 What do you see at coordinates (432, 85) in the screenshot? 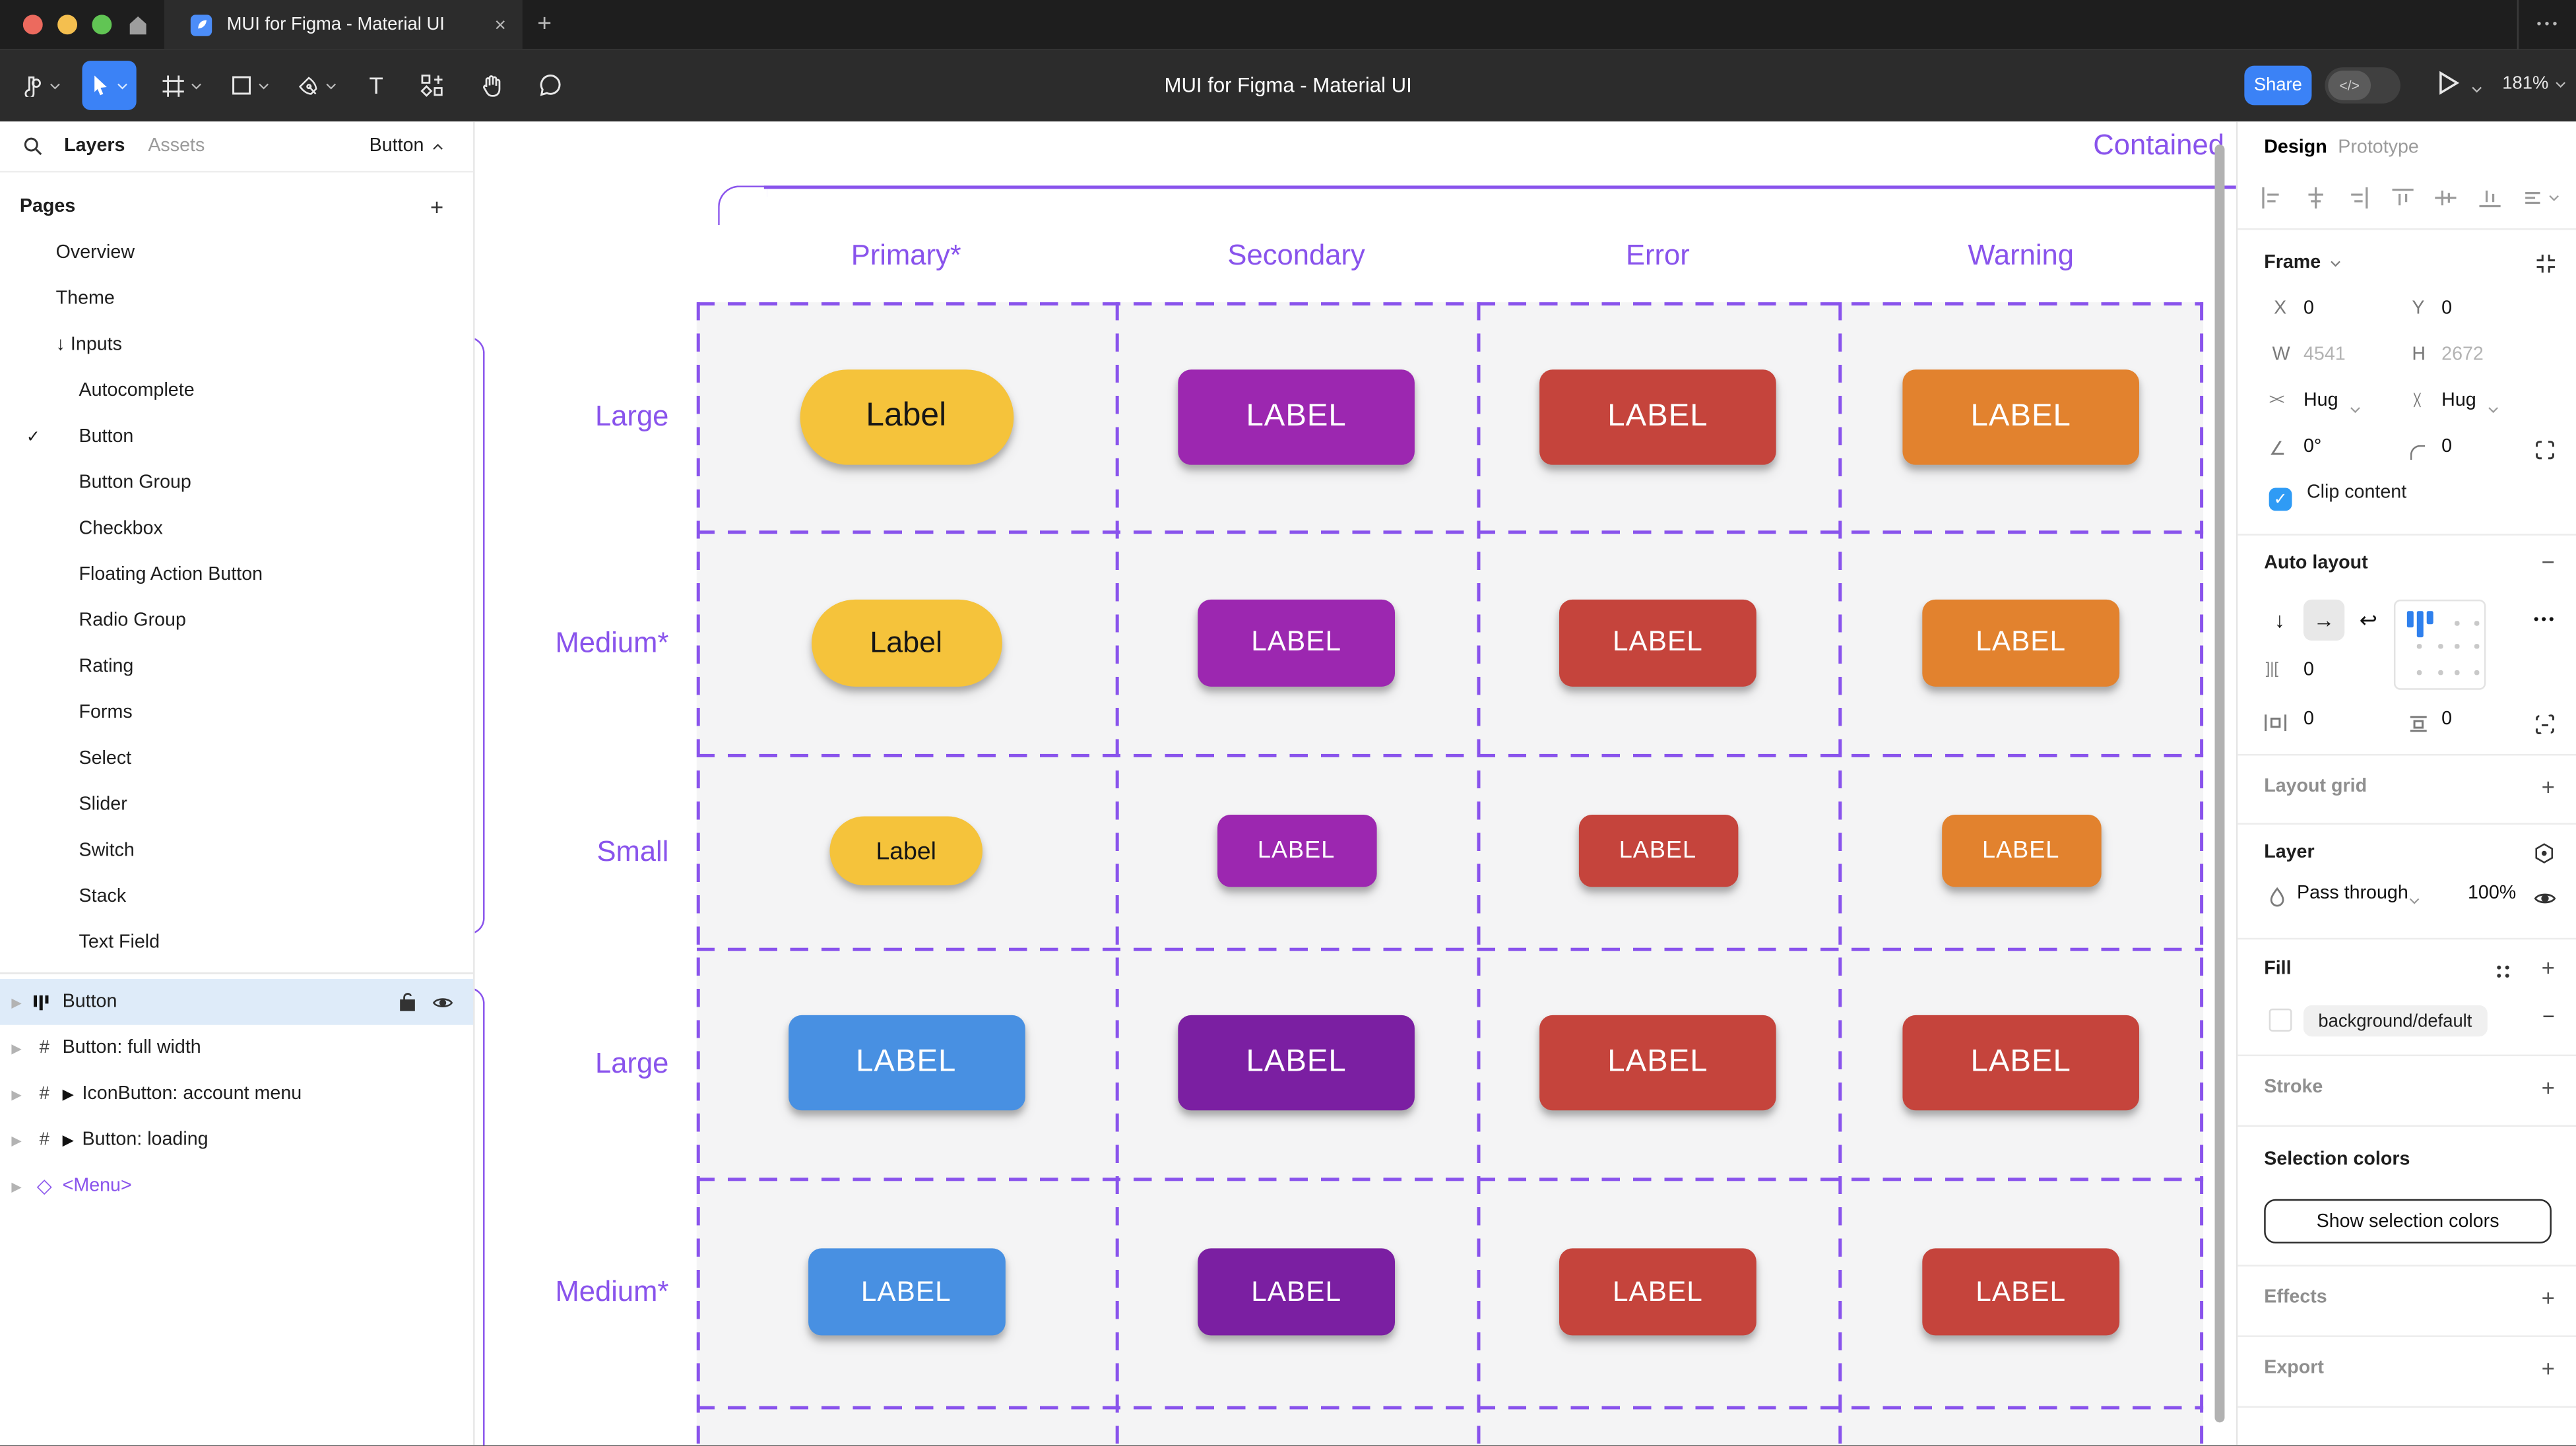
I see `resources-tool` at bounding box center [432, 85].